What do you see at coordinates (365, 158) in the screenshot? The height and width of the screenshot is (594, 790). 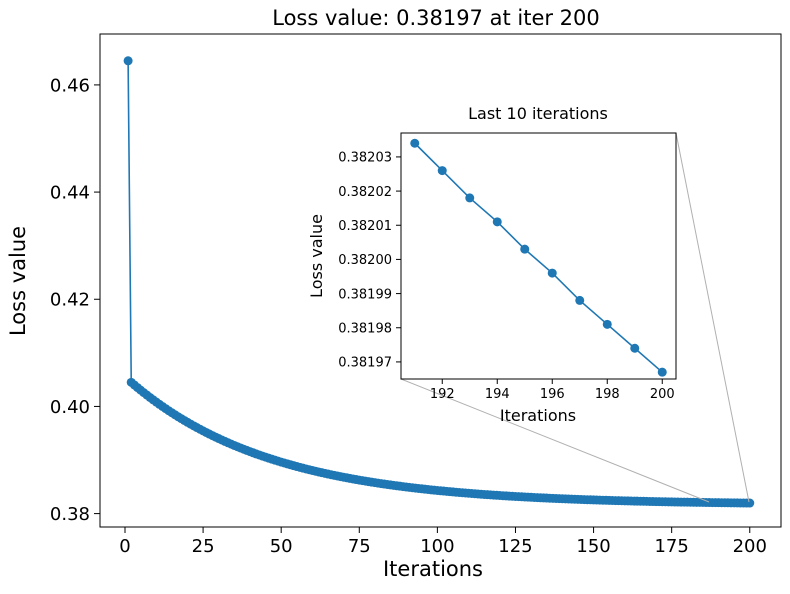 I see `inset-y-tick-label: 0.38203` at bounding box center [365, 158].